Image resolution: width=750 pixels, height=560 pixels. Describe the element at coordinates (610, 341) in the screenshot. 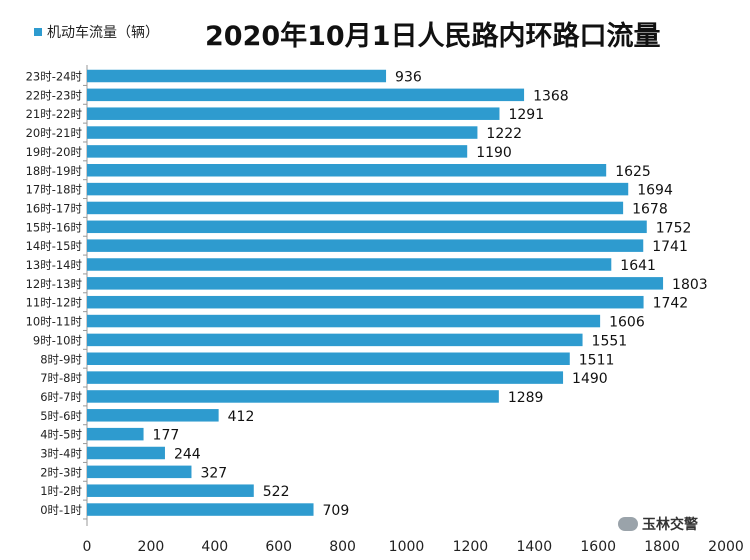

I see `data-label: 1551` at that location.